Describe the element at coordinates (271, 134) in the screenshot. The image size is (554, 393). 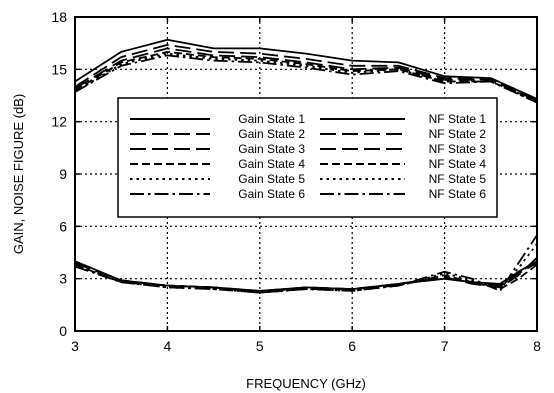
I see `legend-label: Gain State 2` at that location.